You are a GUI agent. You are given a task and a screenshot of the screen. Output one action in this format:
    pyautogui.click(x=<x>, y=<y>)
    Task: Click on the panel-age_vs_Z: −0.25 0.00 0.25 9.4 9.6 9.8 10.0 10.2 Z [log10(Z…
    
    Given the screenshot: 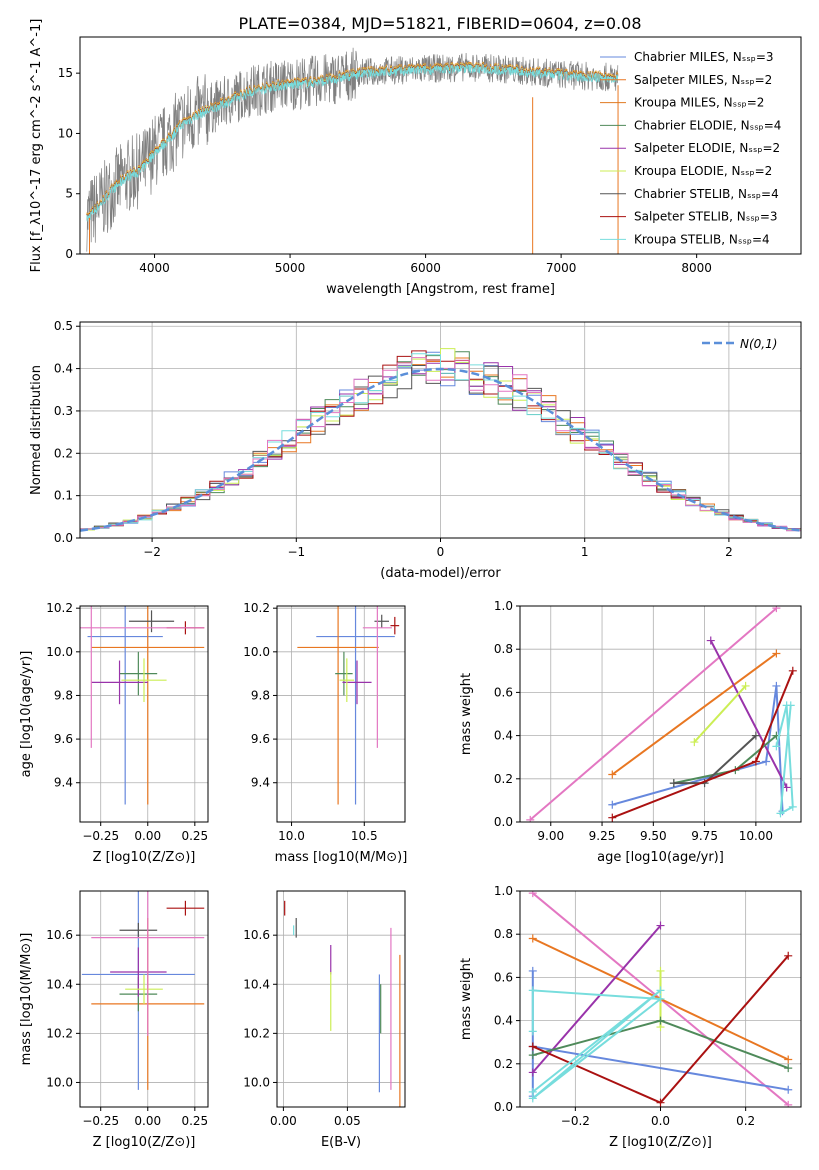 What is the action you would take?
    pyautogui.click(x=114, y=733)
    